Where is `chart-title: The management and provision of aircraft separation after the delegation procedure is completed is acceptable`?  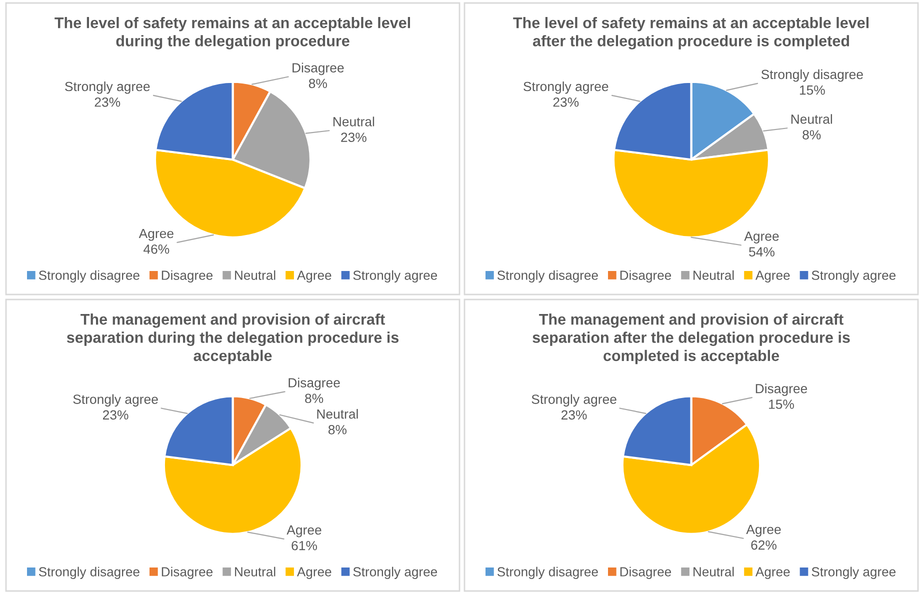
chart-title: The management and provision of aircraft separation after the delegation procedure is completed is acceptable is located at coordinates (691, 339).